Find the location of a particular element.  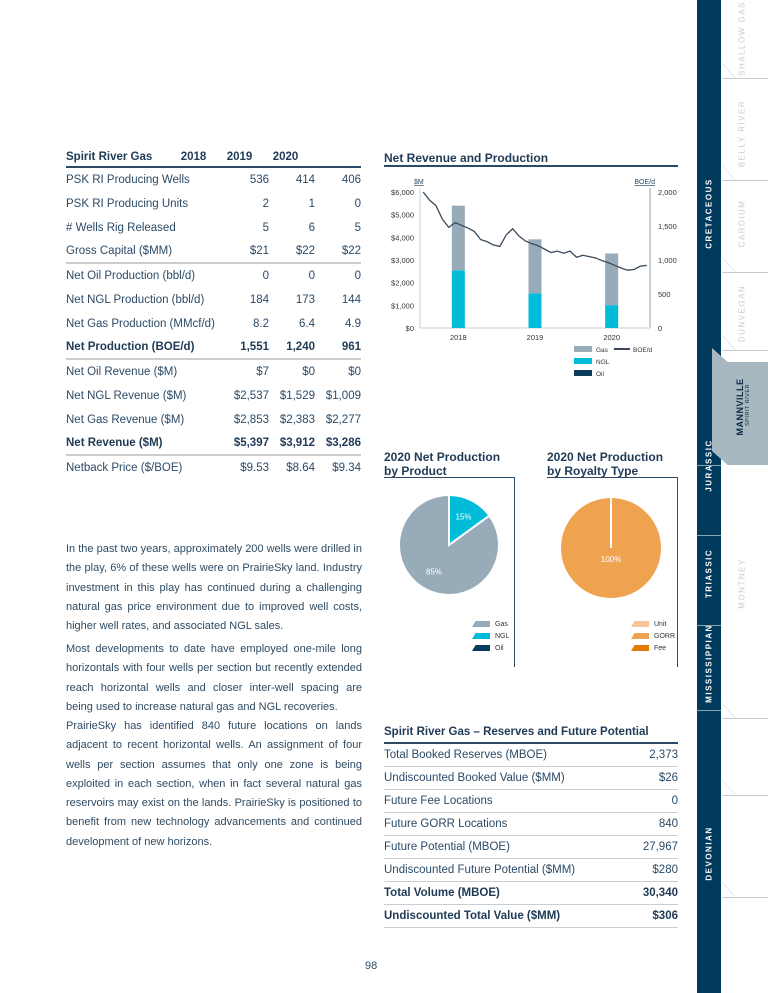

legend-item: Gas is located at coordinates (490, 624).